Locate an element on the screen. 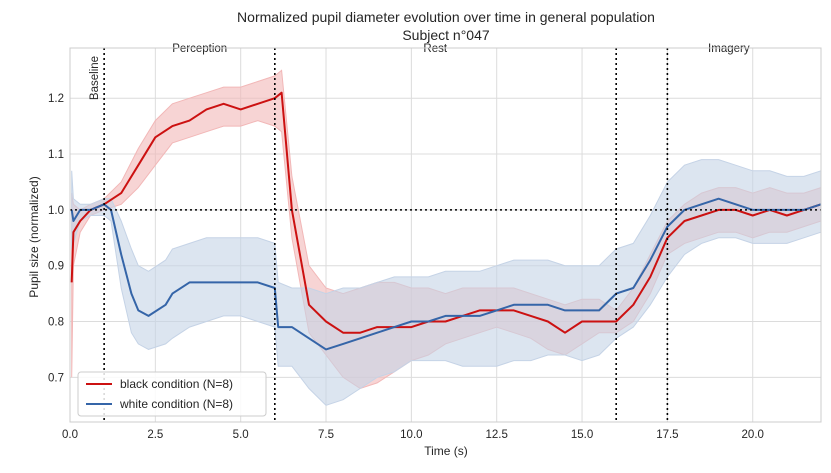 The width and height of the screenshot is (831, 473). phase-label: Perception is located at coordinates (199, 49).